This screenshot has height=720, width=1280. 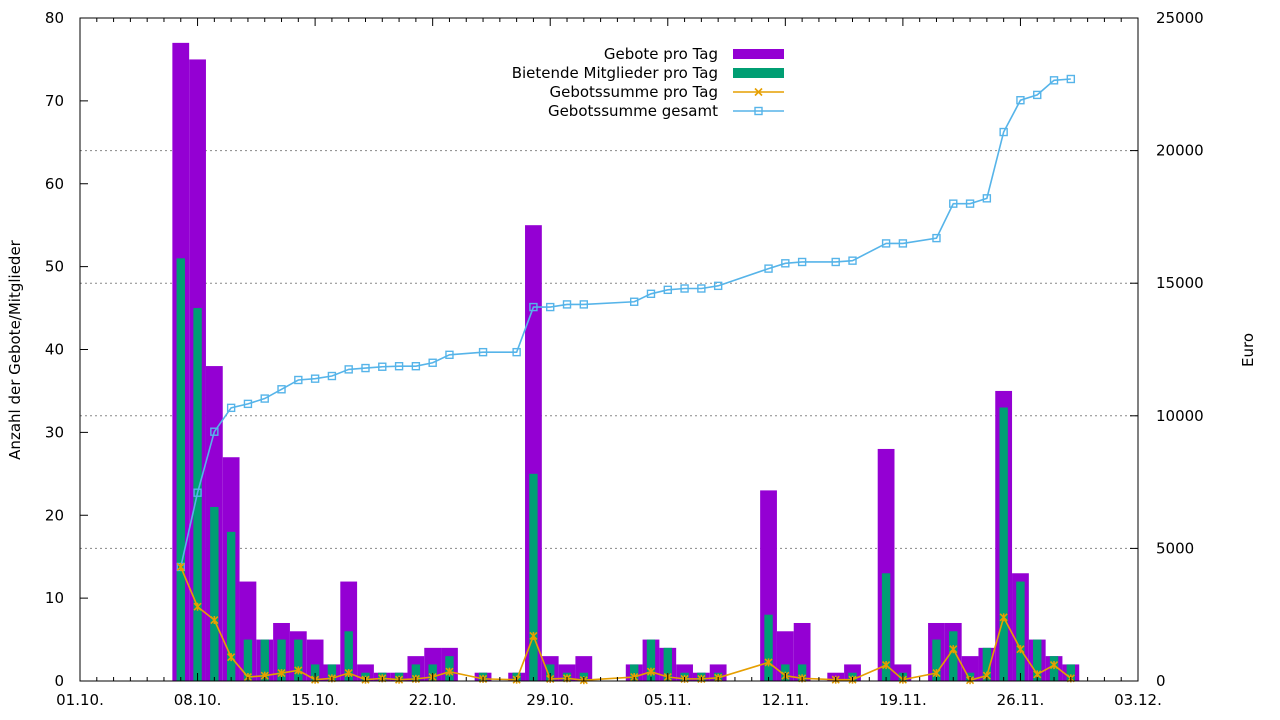 What do you see at coordinates (661, 54) in the screenshot?
I see `legend-label: Gebote pro Tag` at bounding box center [661, 54].